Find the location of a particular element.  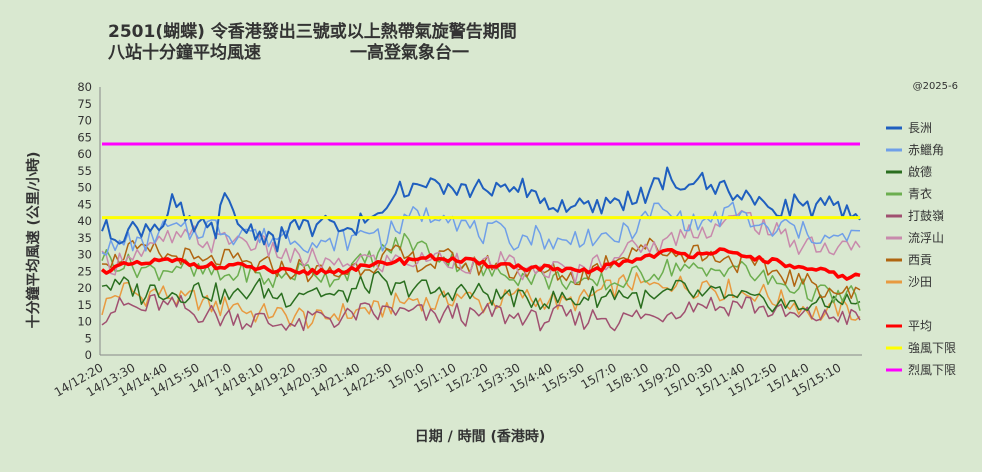

series-line-打鼓嶺 is located at coordinates (481, 312).